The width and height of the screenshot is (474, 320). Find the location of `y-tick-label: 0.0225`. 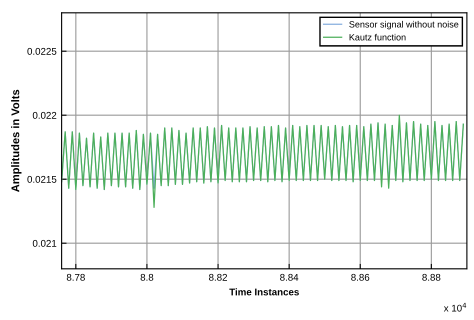

y-tick-label: 0.0225 is located at coordinates (41, 51).